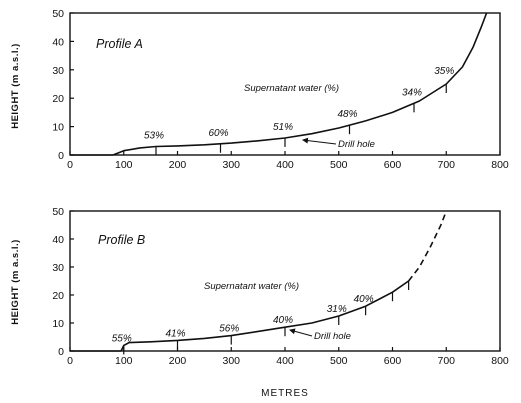  What do you see at coordinates (229, 329) in the screenshot?
I see `water-percent-label: 56%` at bounding box center [229, 329].